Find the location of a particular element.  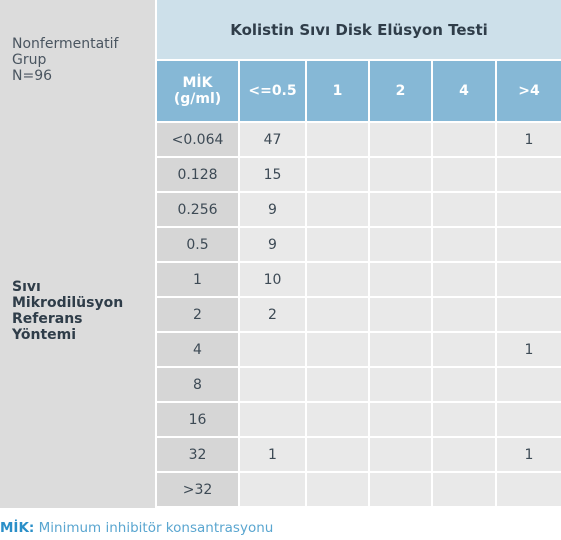

table-cell: 10 is located at coordinates (272, 279).